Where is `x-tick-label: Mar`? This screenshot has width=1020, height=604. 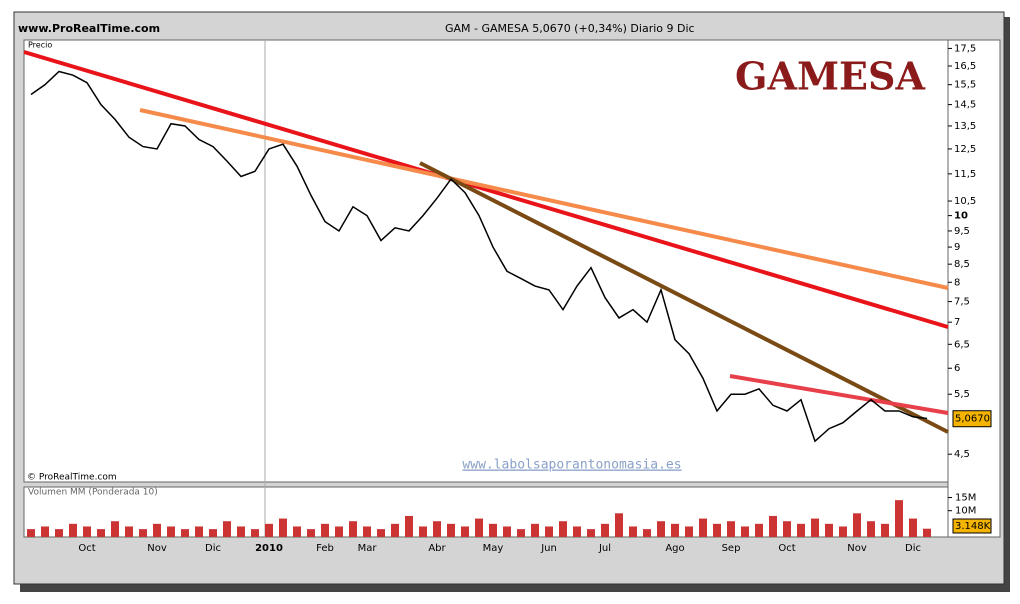 x-tick-label: Mar is located at coordinates (368, 548).